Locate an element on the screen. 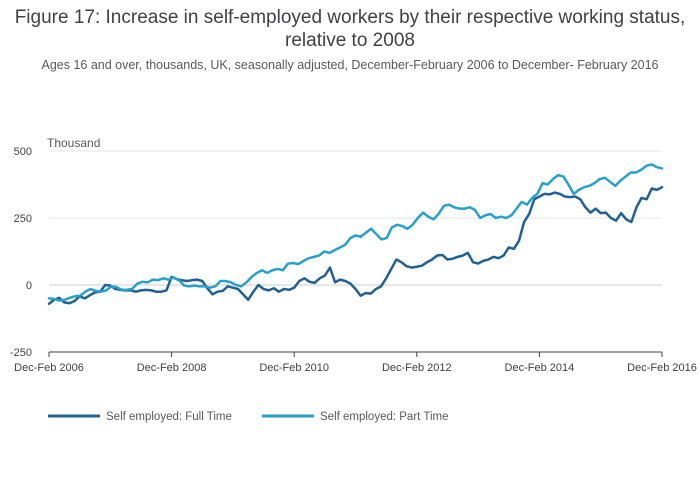 The height and width of the screenshot is (502, 700). y-tick-label: -250 is located at coordinates (21, 353).